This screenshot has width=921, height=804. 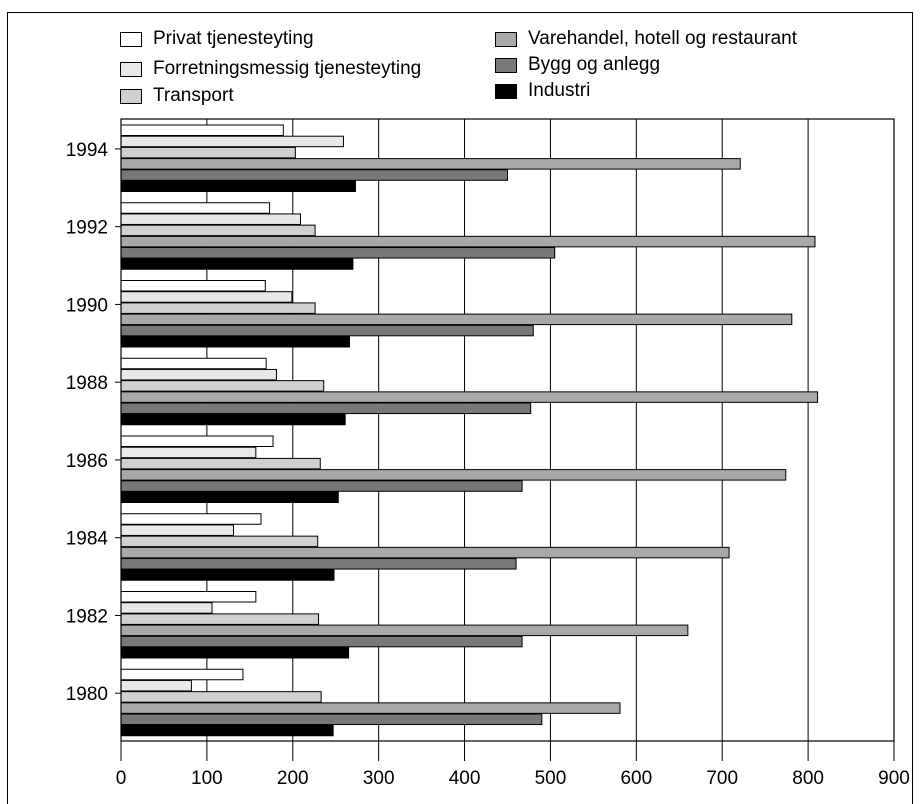 I want to click on x-tick-label-600: 600, so click(x=636, y=778).